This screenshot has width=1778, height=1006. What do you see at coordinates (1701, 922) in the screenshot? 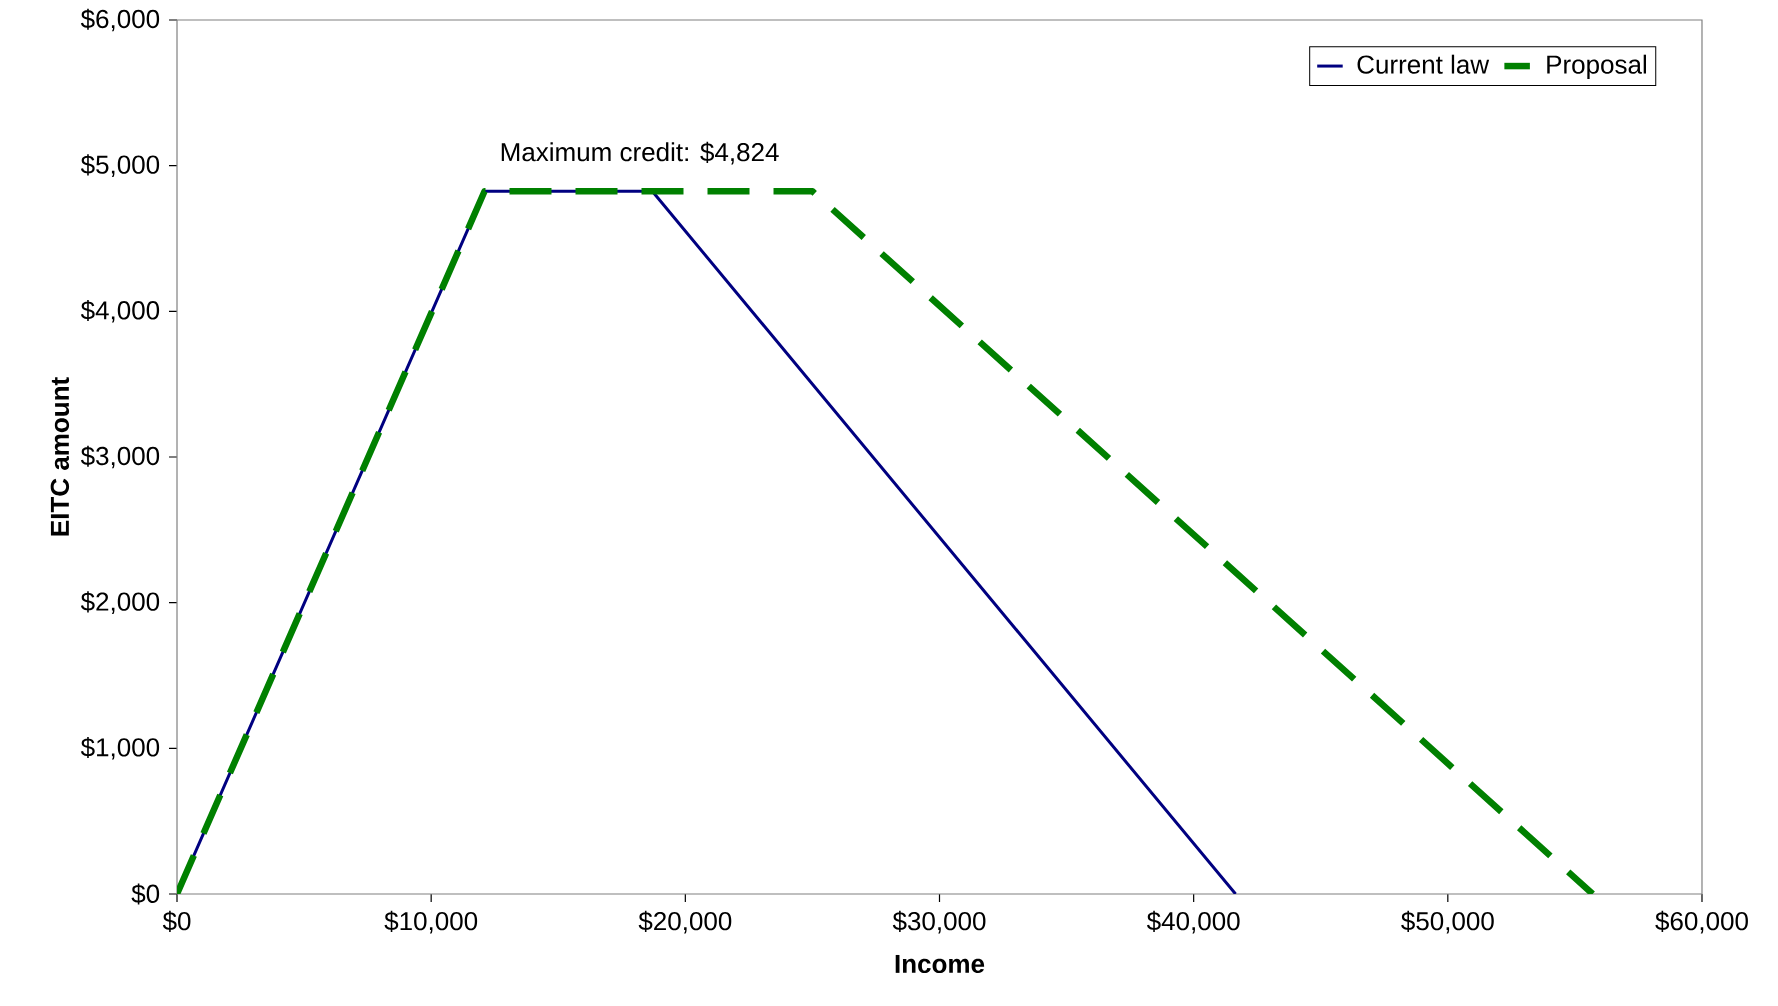
I see `x-tick-label: $60,000` at bounding box center [1701, 922].